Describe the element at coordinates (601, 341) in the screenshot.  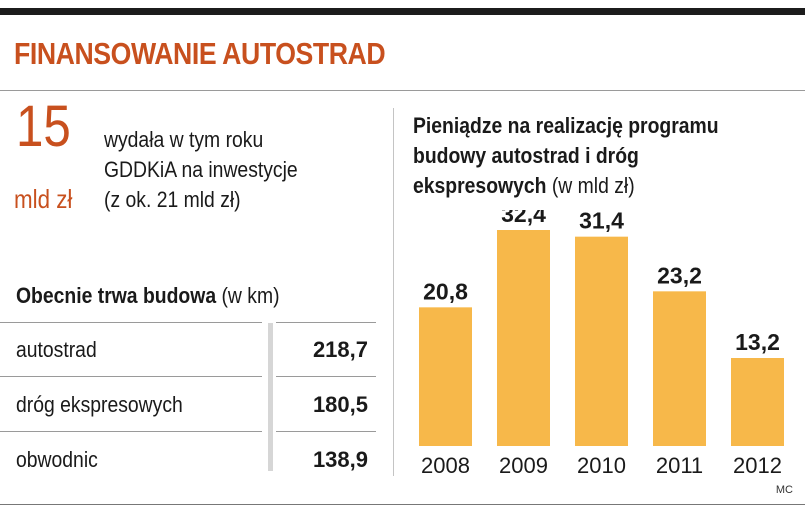
I see `bar-2010` at that location.